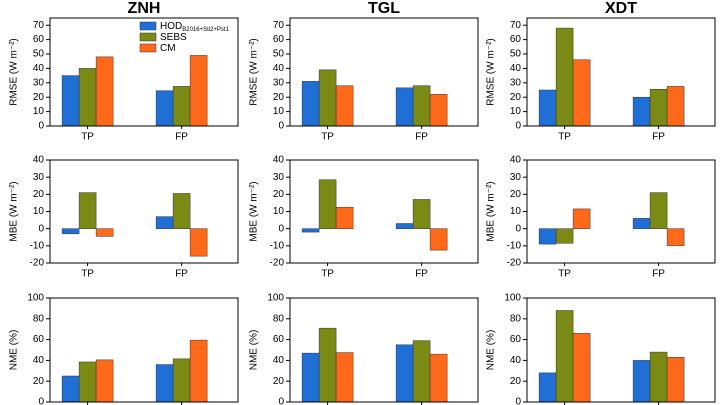  Describe the element at coordinates (205, 30) in the screenshot. I see `legend-label-sub: B2016+Sti2+Pst1` at that location.